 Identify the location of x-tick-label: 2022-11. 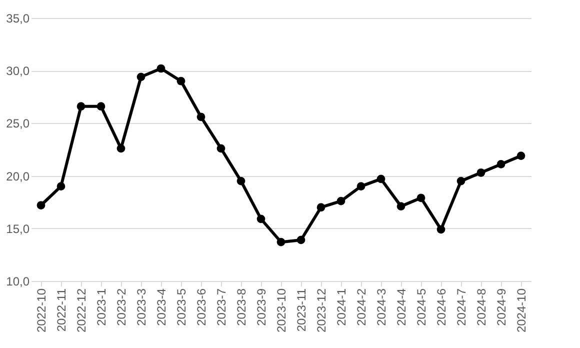
(61, 310).